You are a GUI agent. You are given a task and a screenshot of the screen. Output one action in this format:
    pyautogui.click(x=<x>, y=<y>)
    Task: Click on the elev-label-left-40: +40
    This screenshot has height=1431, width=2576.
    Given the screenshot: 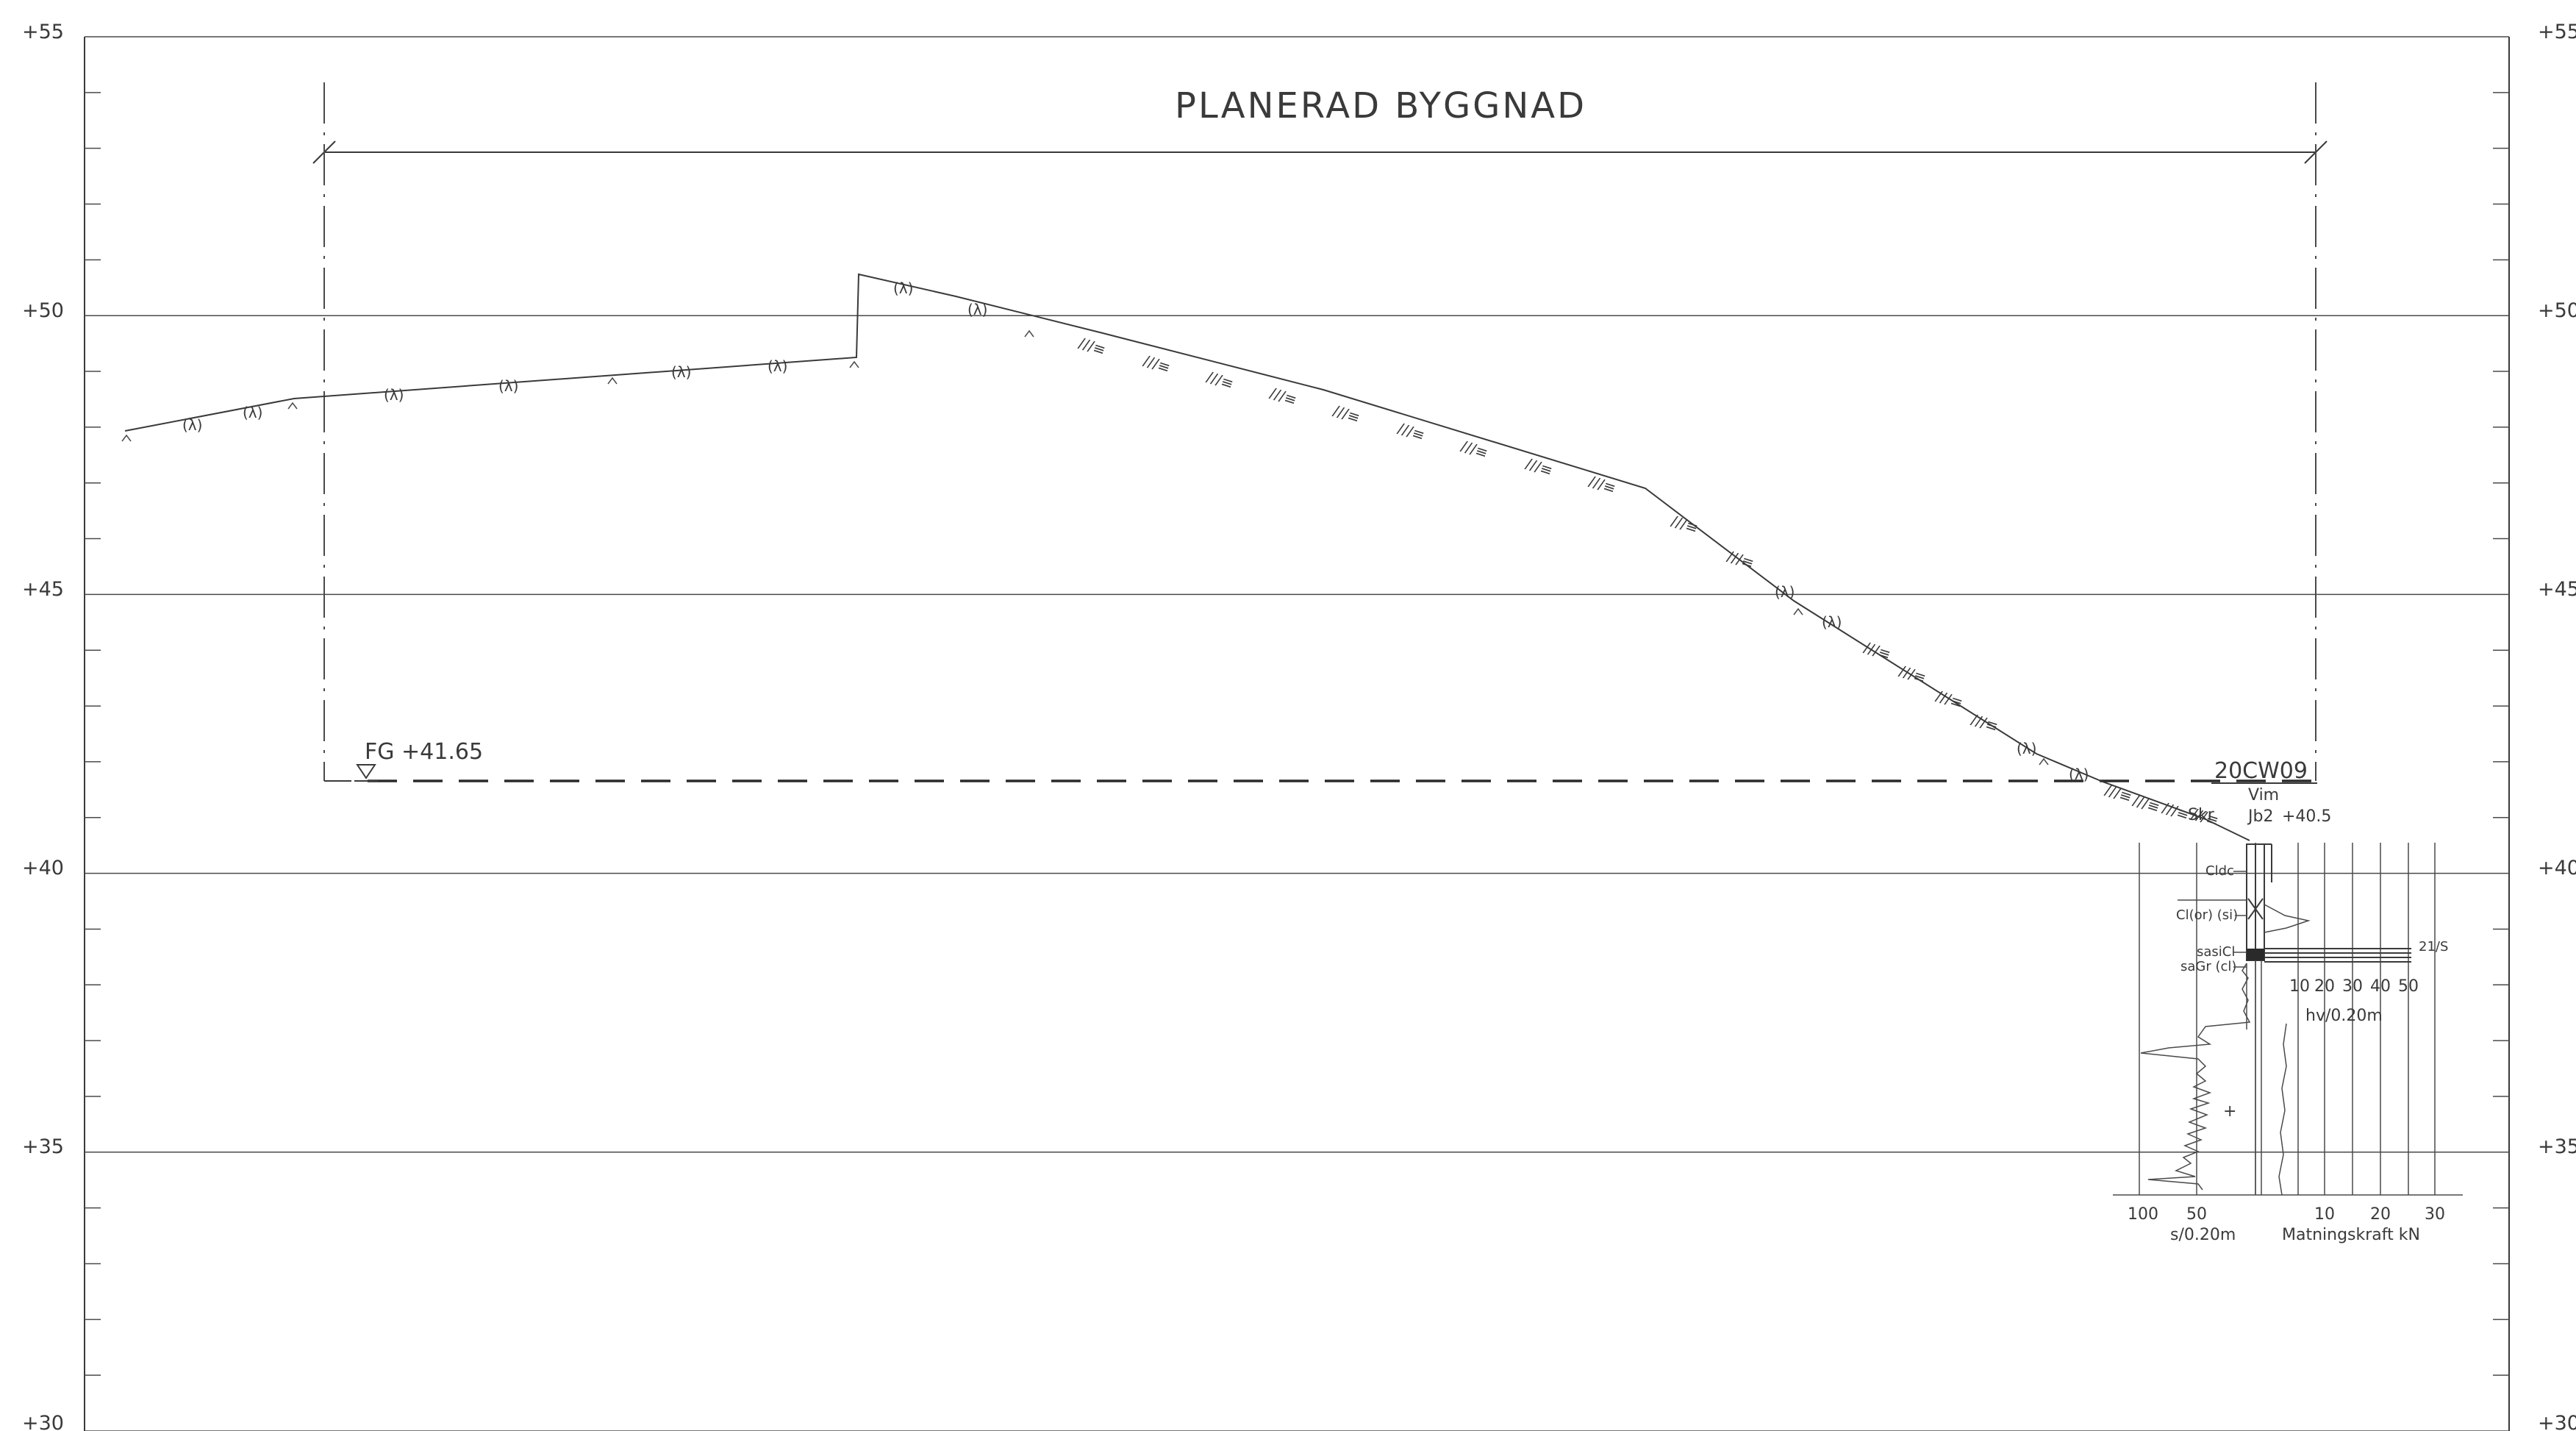 What is the action you would take?
    pyautogui.click(x=43, y=868)
    